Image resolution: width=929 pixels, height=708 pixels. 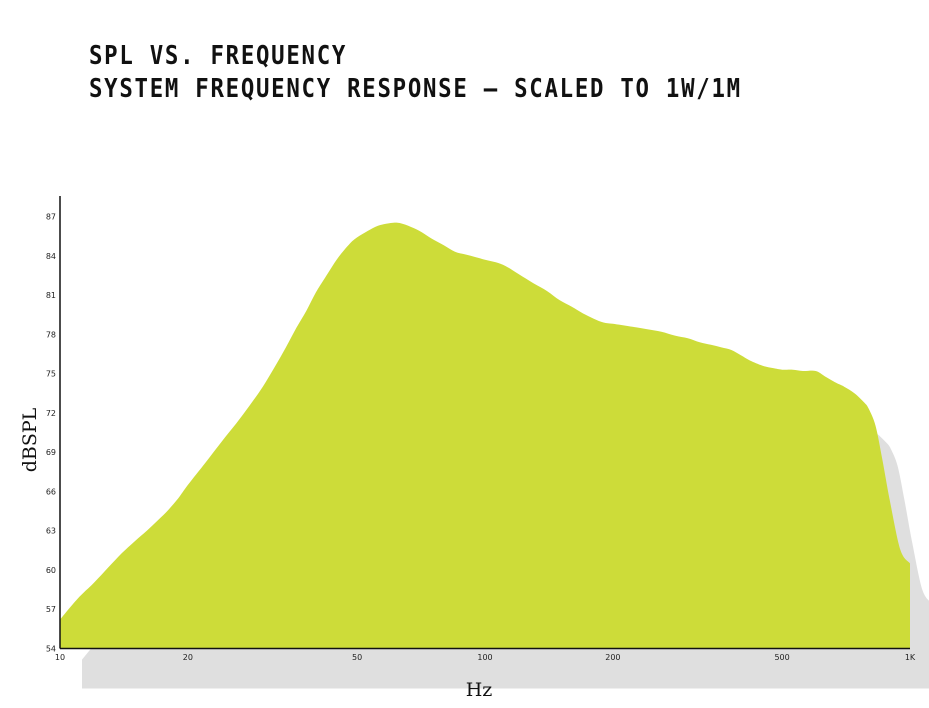 I want to click on y-tick-label: 54, so click(x=51, y=649).